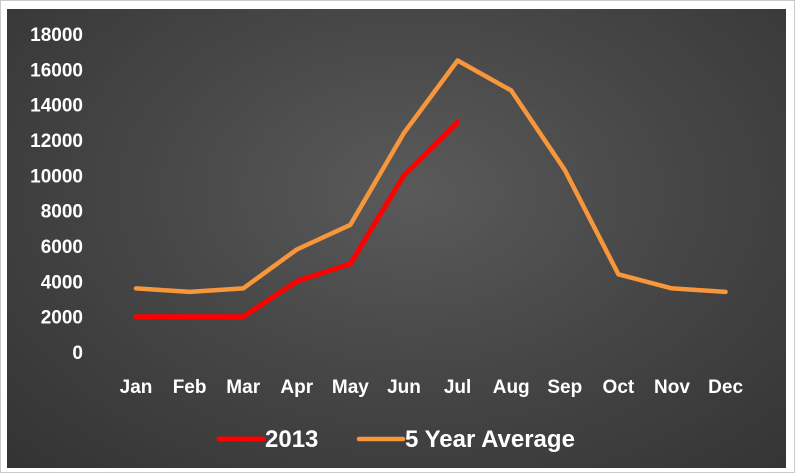 The width and height of the screenshot is (795, 473). I want to click on x-tick-label: Jun, so click(404, 387).